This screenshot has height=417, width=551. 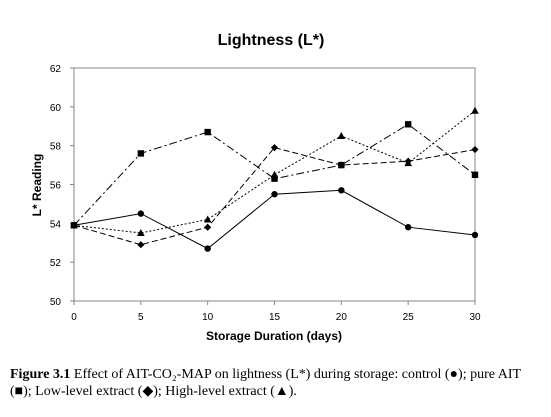 I want to click on y-tick-label: 52, so click(x=56, y=263).